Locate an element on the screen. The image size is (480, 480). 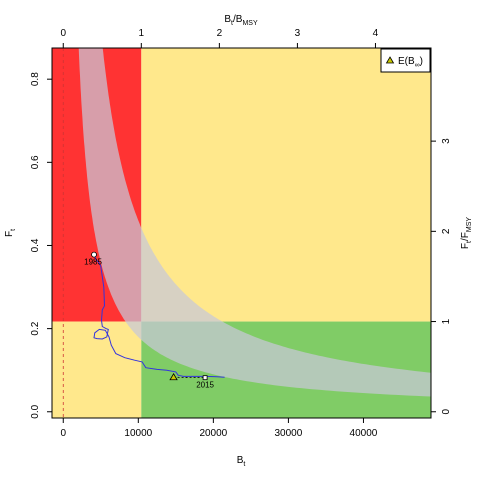
top-tick-label: 1 is located at coordinates (142, 33).